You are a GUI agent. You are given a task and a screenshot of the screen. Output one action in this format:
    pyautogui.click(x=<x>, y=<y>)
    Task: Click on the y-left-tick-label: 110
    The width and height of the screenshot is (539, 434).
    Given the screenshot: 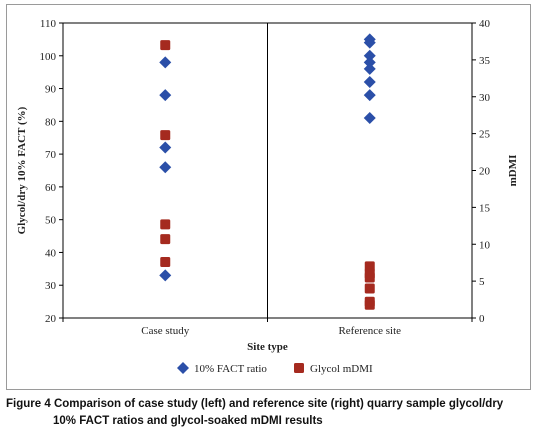 What is the action you would take?
    pyautogui.click(x=48, y=24)
    